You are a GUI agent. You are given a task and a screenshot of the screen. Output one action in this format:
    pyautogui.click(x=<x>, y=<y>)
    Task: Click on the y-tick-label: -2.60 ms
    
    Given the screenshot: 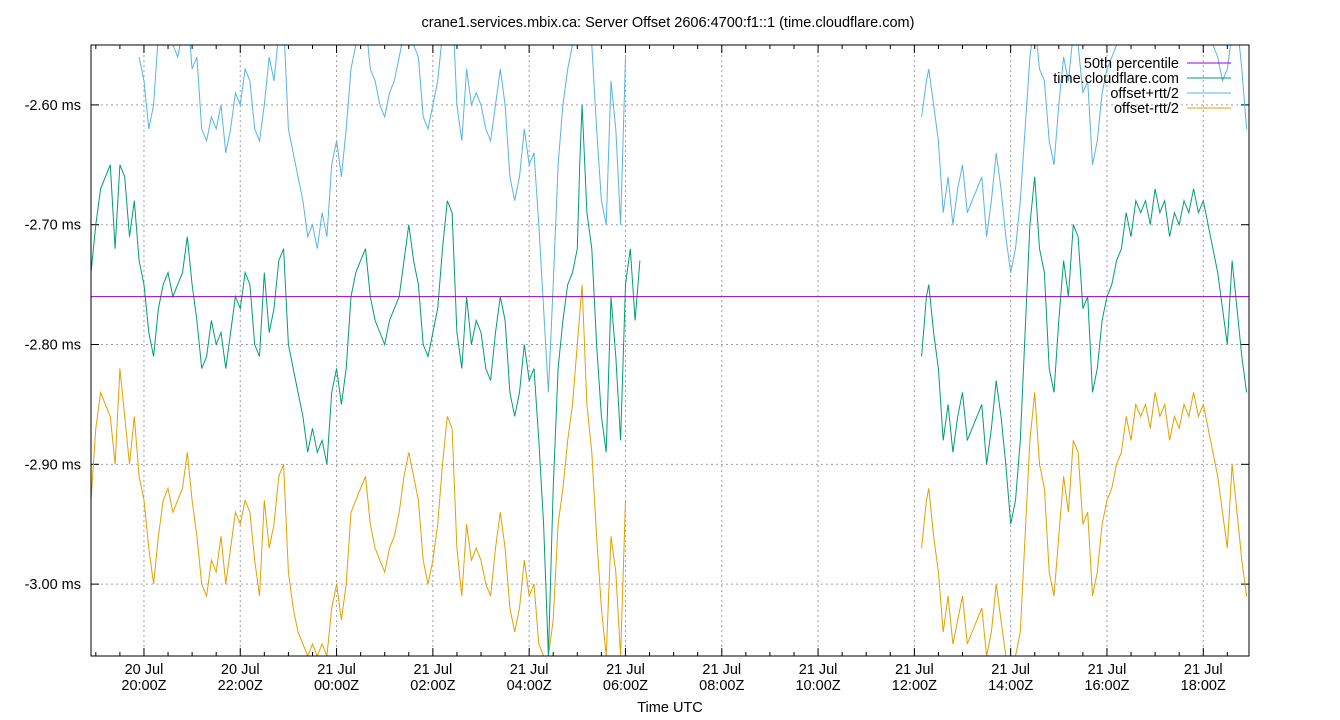 What is the action you would take?
    pyautogui.click(x=53, y=106)
    